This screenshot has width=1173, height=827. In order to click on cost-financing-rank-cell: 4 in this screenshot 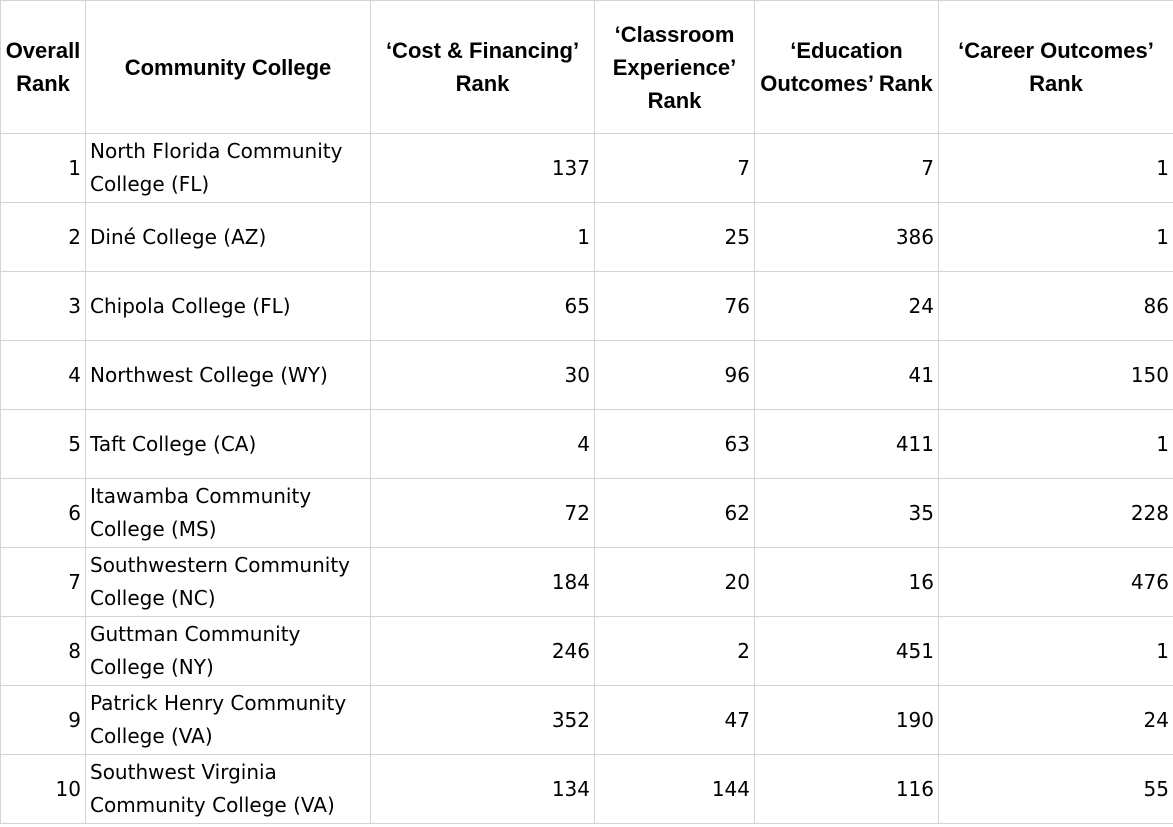, I will do `click(482, 444)`.